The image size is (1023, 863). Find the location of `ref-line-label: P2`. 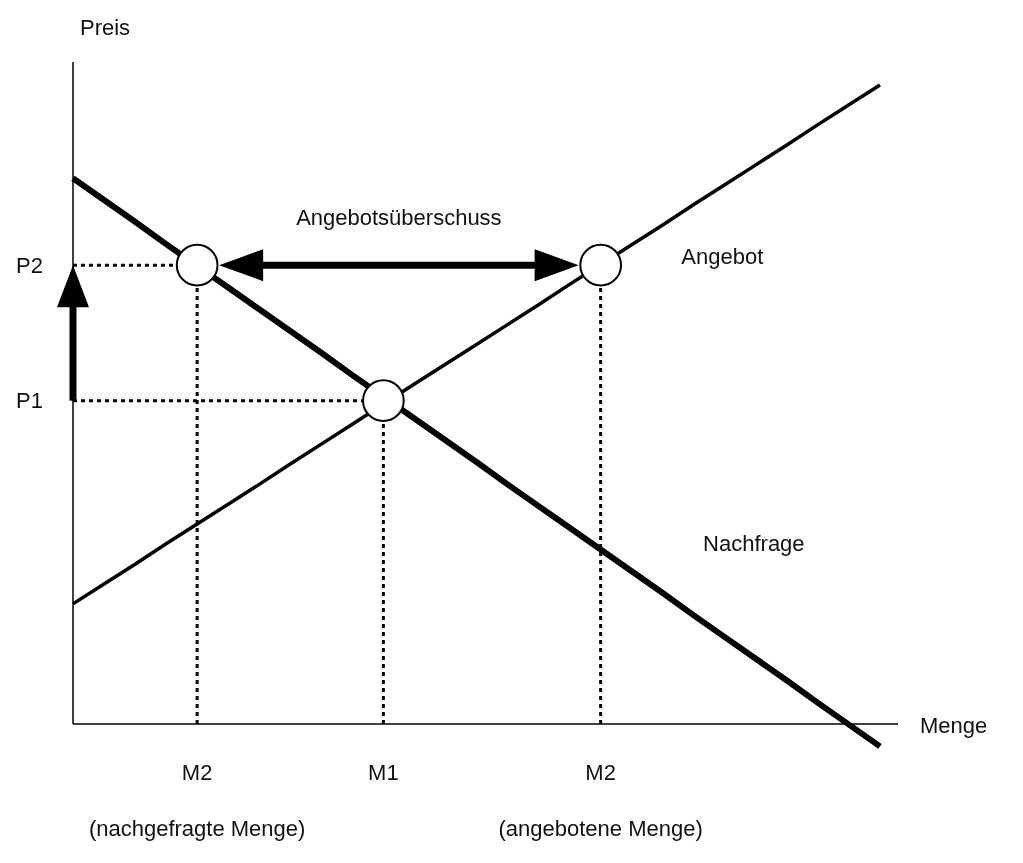

ref-line-label: P2 is located at coordinates (29, 265).